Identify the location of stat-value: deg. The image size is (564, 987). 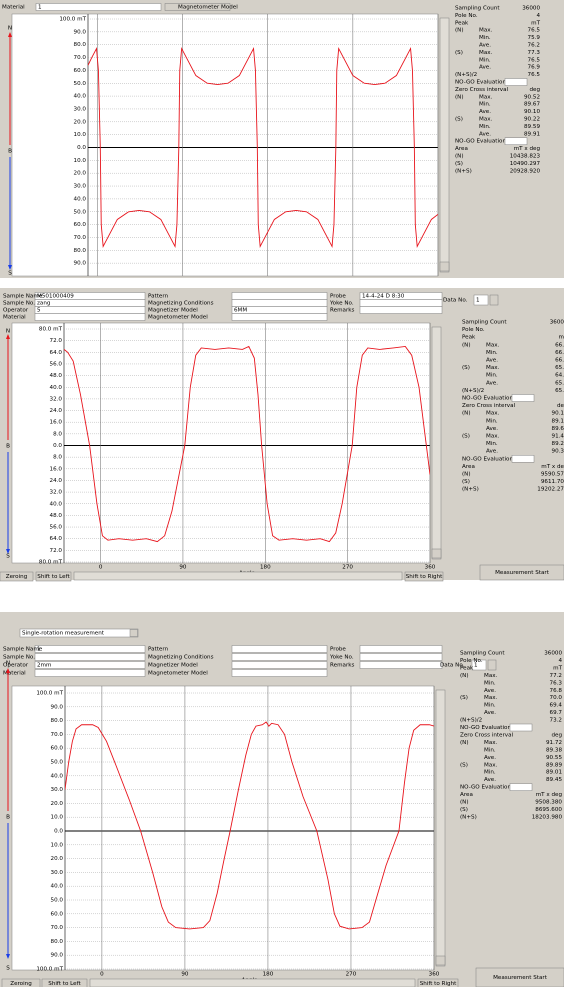
(556, 735).